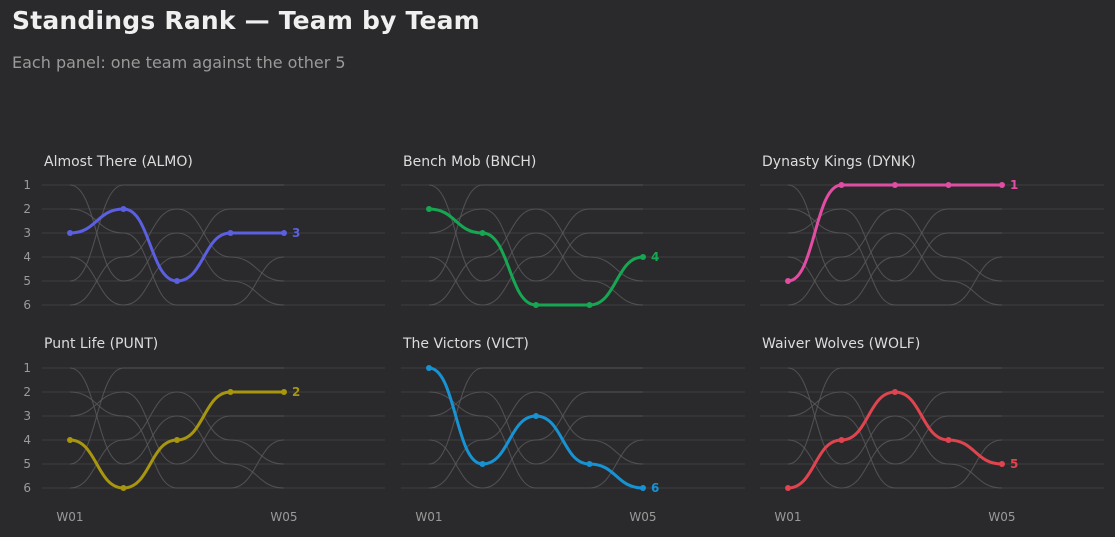 This screenshot has height=537, width=1115. I want to click on panel-title: Waiver Wolves (WOLF), so click(841, 344).